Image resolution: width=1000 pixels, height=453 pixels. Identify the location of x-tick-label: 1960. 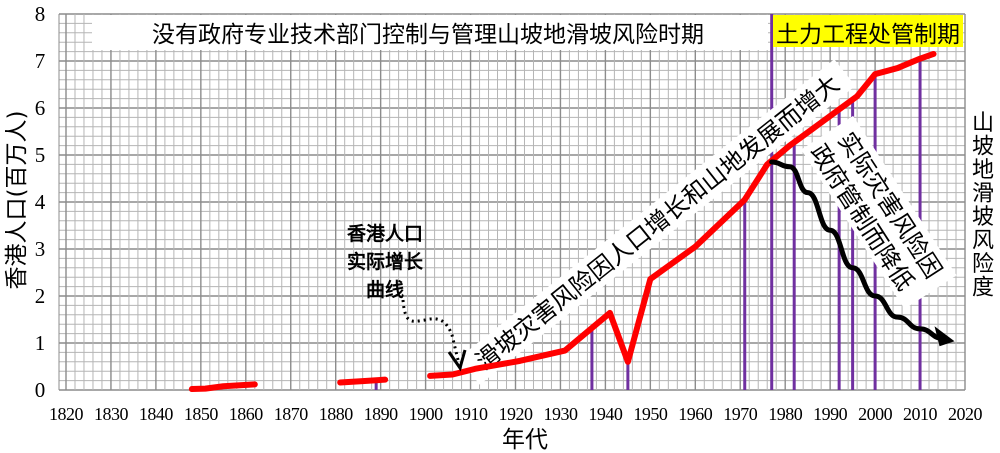
(695, 414).